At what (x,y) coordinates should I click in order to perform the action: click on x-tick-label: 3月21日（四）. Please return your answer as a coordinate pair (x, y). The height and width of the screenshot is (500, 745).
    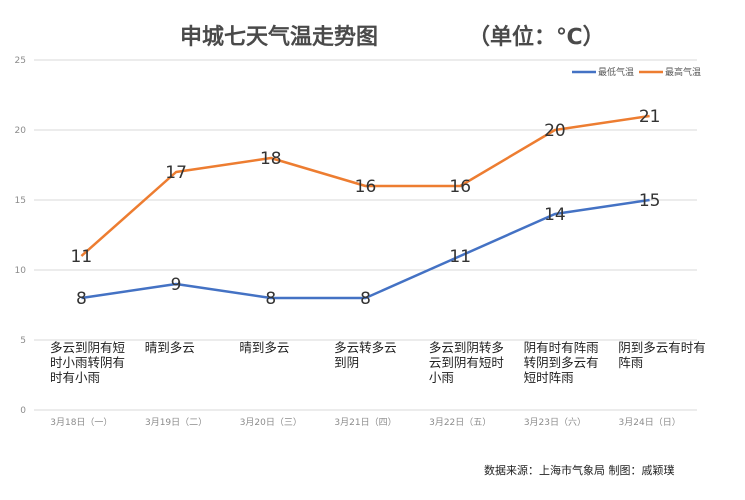
    Looking at the image, I should click on (365, 422).